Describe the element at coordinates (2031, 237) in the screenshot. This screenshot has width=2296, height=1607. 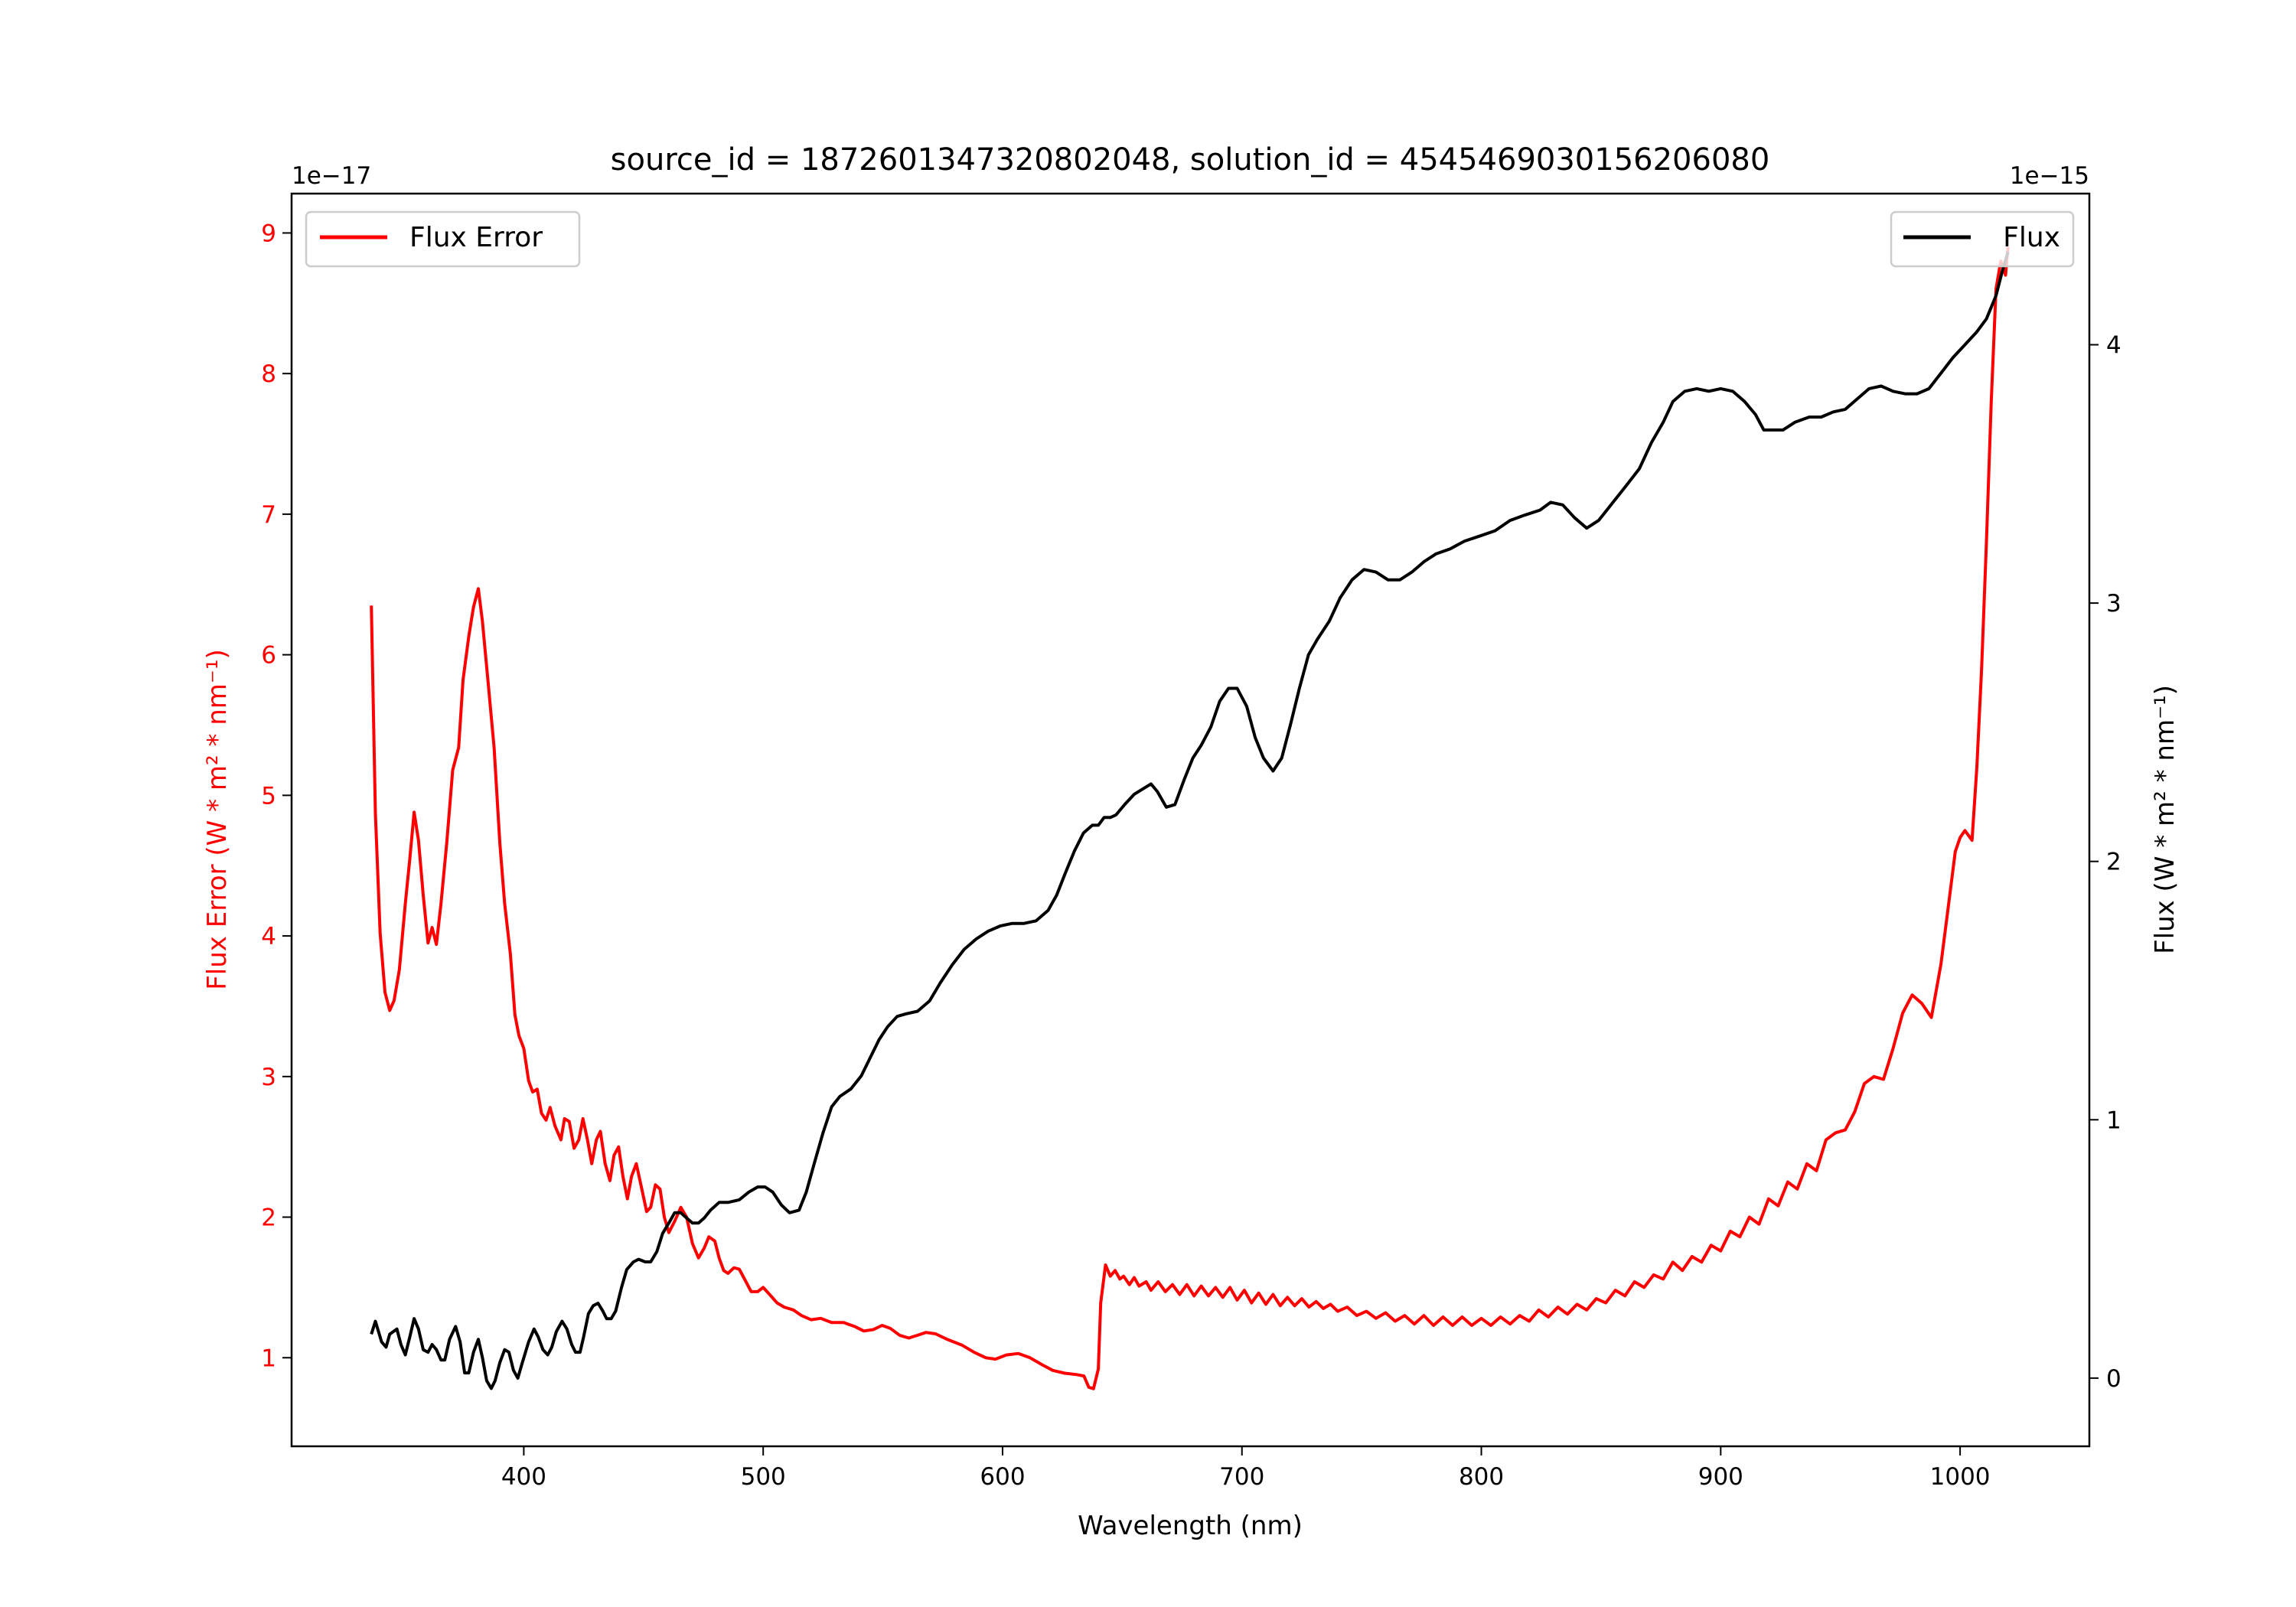
I see `legend-flux-label: Flux` at that location.